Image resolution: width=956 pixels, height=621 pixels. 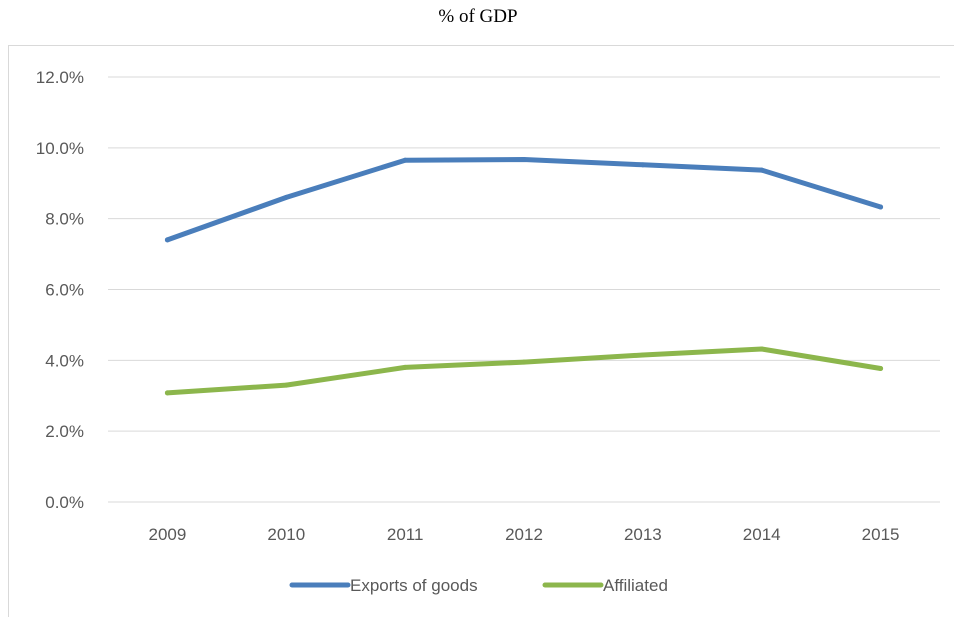 What do you see at coordinates (286, 534) in the screenshot?
I see `x-tick-label: 2010` at bounding box center [286, 534].